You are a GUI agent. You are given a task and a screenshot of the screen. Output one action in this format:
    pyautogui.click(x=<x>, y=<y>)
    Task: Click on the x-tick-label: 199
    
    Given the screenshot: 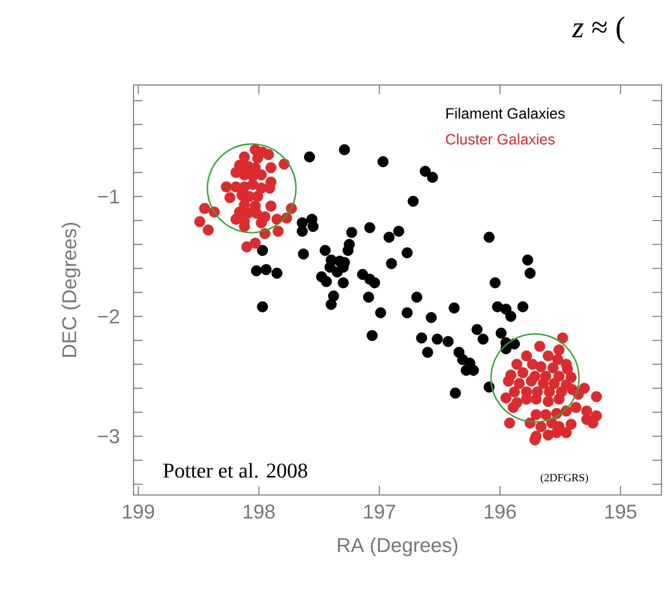 What is the action you would take?
    pyautogui.click(x=138, y=511)
    